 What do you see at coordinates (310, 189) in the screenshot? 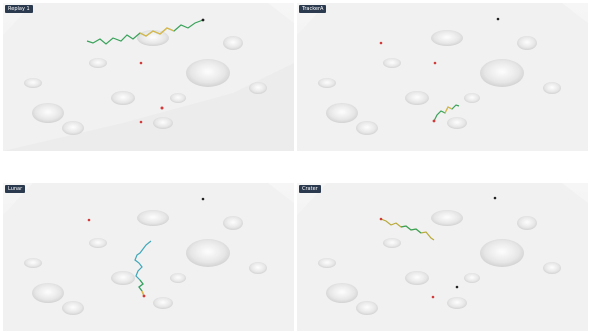
I see `panel-label: Crater` at bounding box center [310, 189].